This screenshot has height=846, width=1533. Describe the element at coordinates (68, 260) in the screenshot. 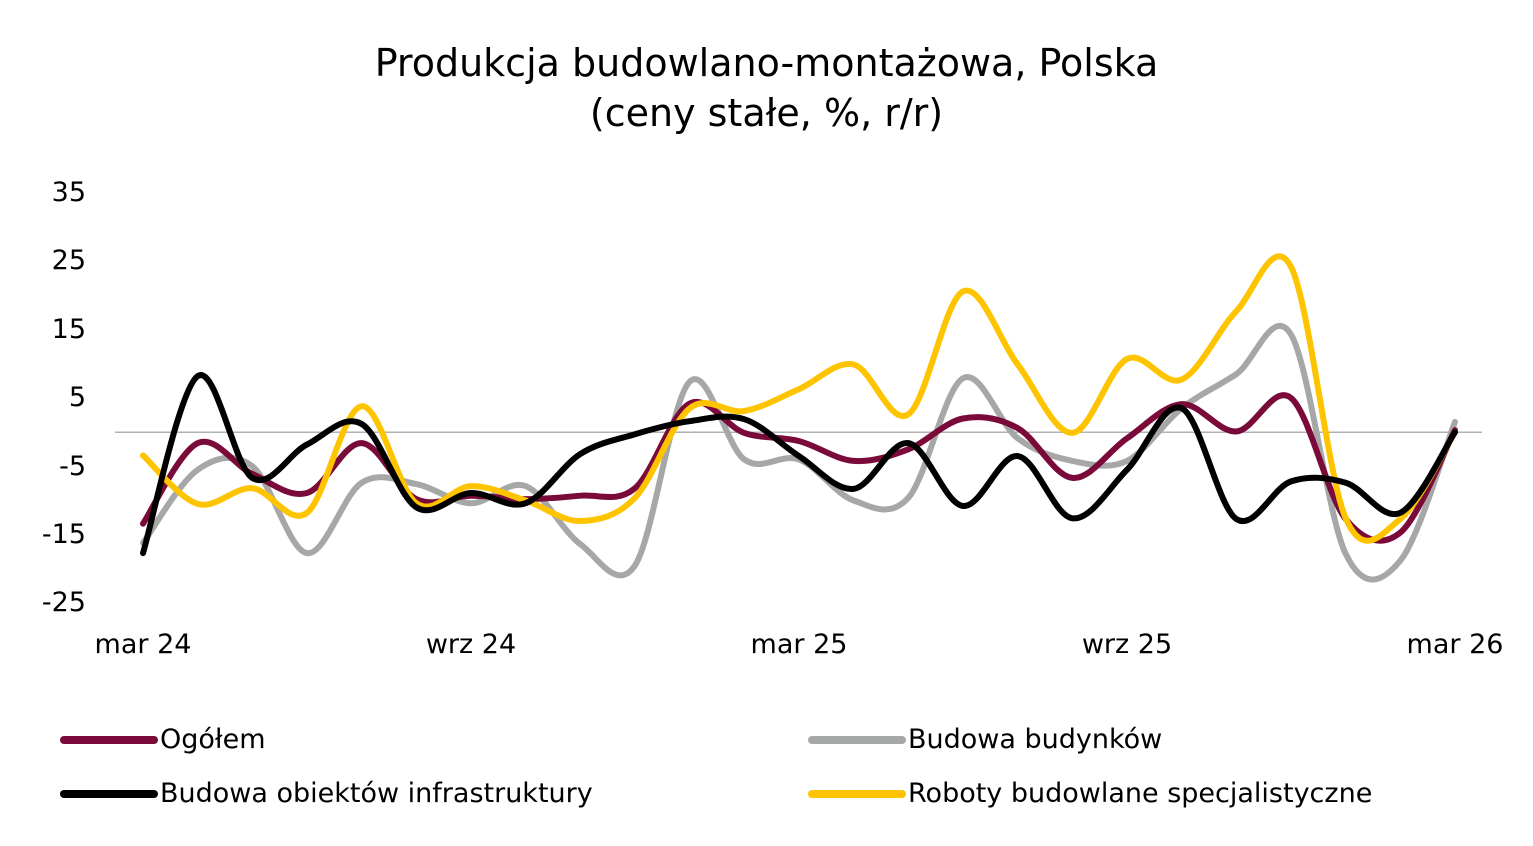

I see `y-tick-label: 25` at that location.